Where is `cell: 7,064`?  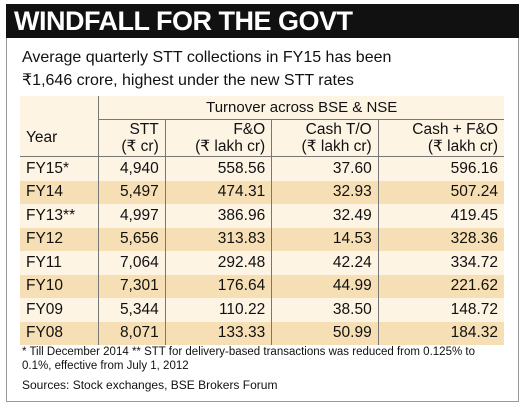 cell: 7,064 is located at coordinates (132, 263).